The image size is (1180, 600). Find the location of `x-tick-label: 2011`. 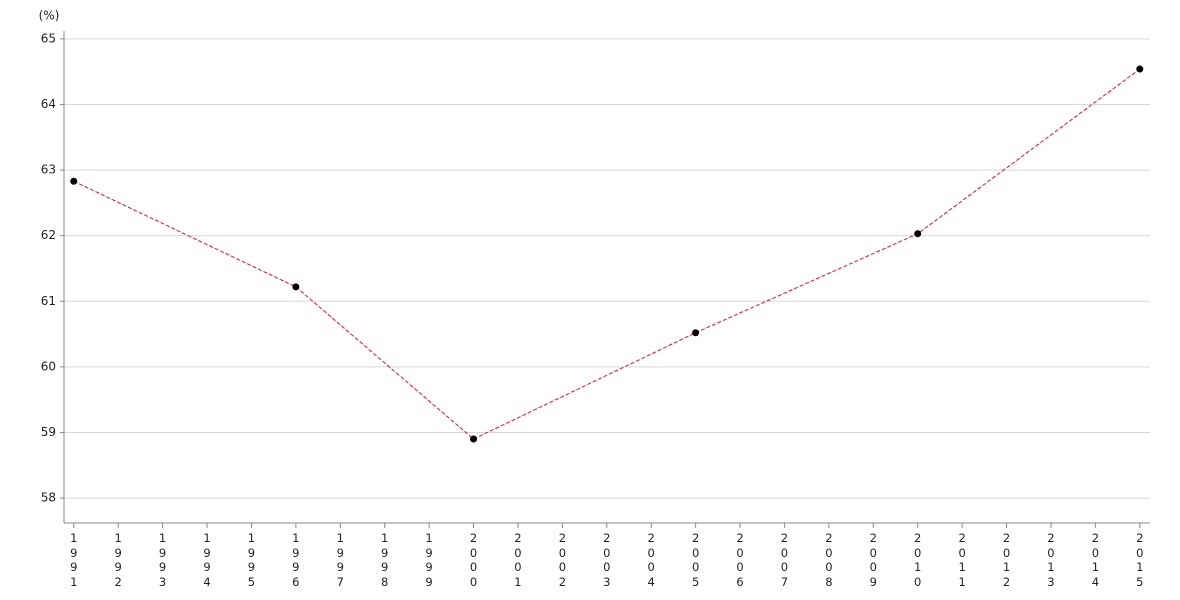

x-tick-label: 2011 is located at coordinates (962, 560).